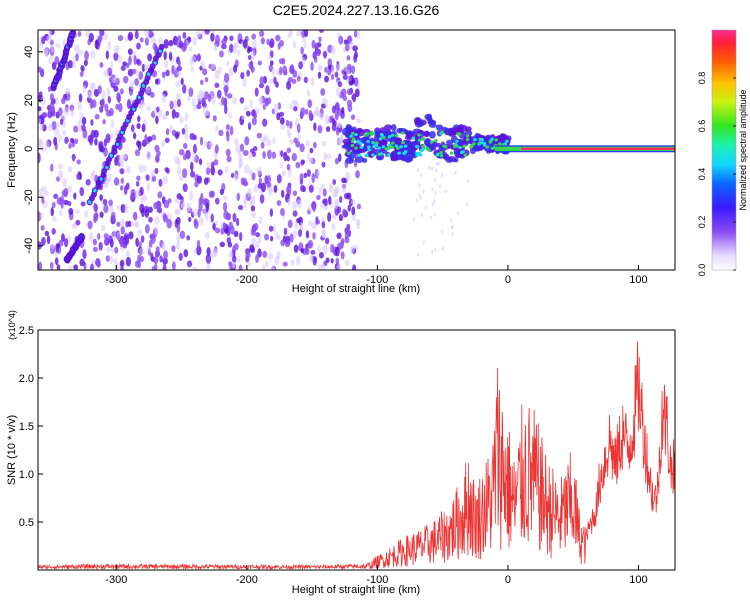 The image size is (750, 600). I want to click on y-tick-label: 1.0, so click(26, 475).